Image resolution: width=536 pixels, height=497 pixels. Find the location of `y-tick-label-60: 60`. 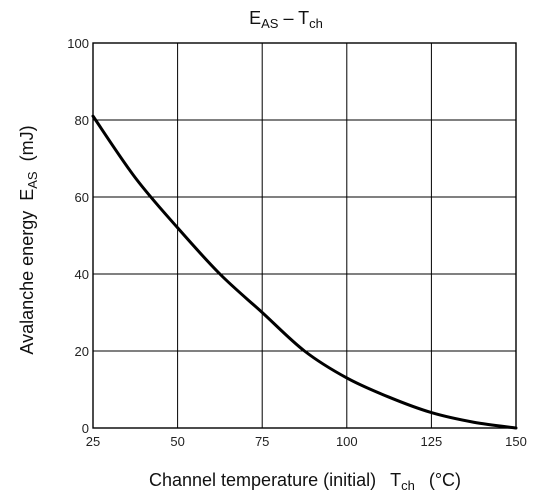

y-tick-label-60: 60 is located at coordinates (82, 197).